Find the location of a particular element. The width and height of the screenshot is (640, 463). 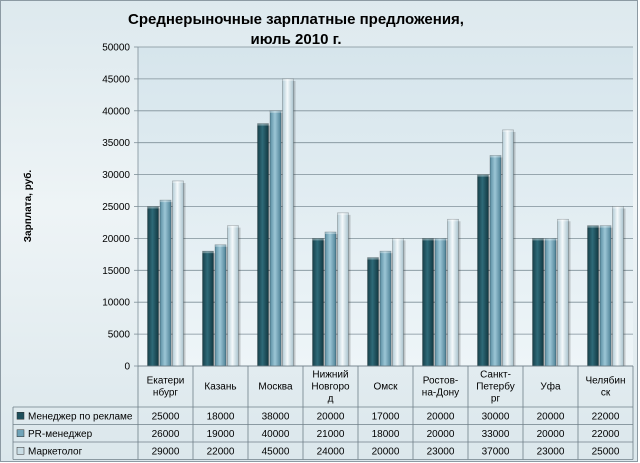

series-name: PR-менеджер is located at coordinates (60, 434).